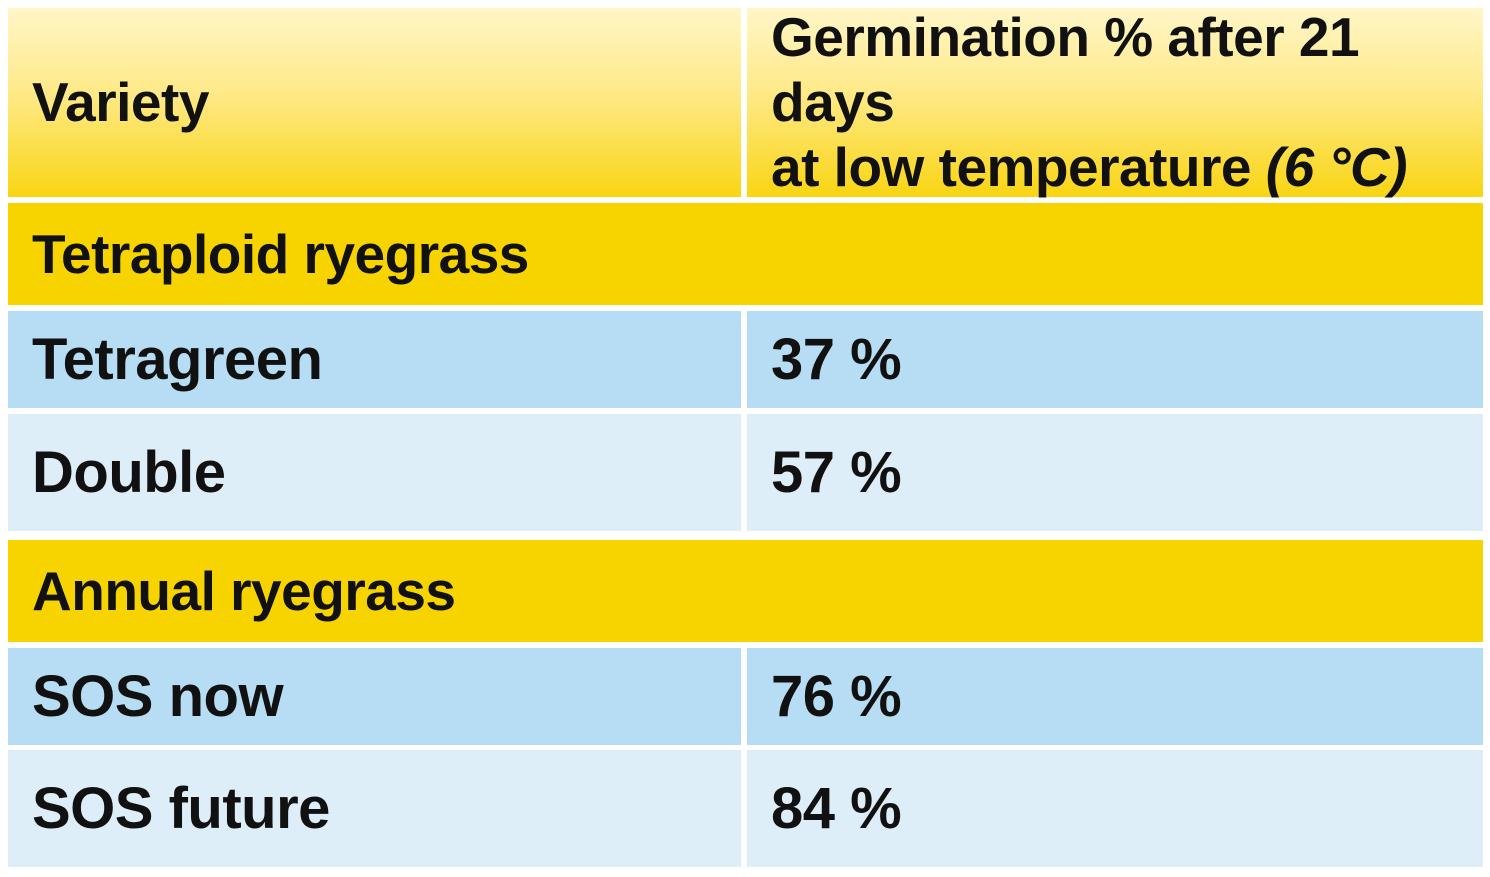  I want to click on header-germination-temperature: (6 °C), so click(1336, 166).